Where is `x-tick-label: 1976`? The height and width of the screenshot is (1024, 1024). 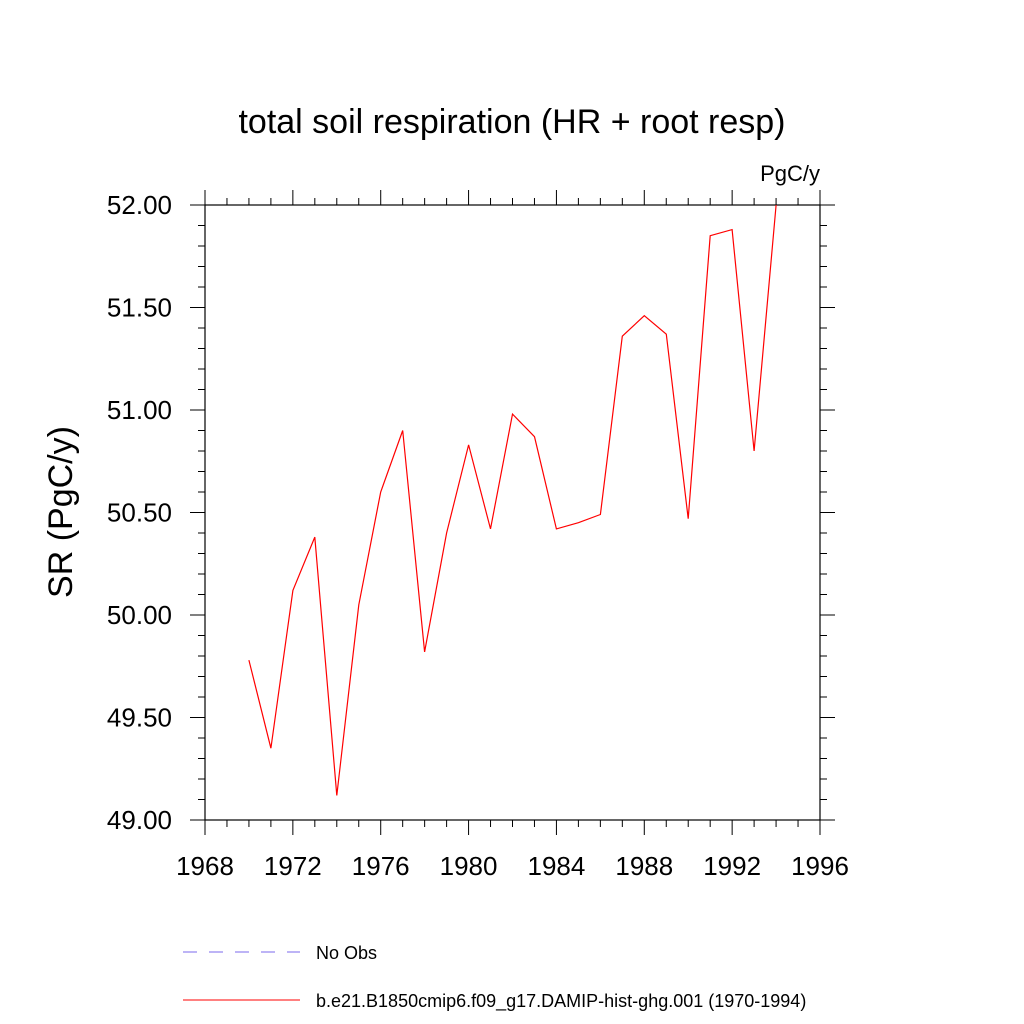 x-tick-label: 1976 is located at coordinates (381, 866).